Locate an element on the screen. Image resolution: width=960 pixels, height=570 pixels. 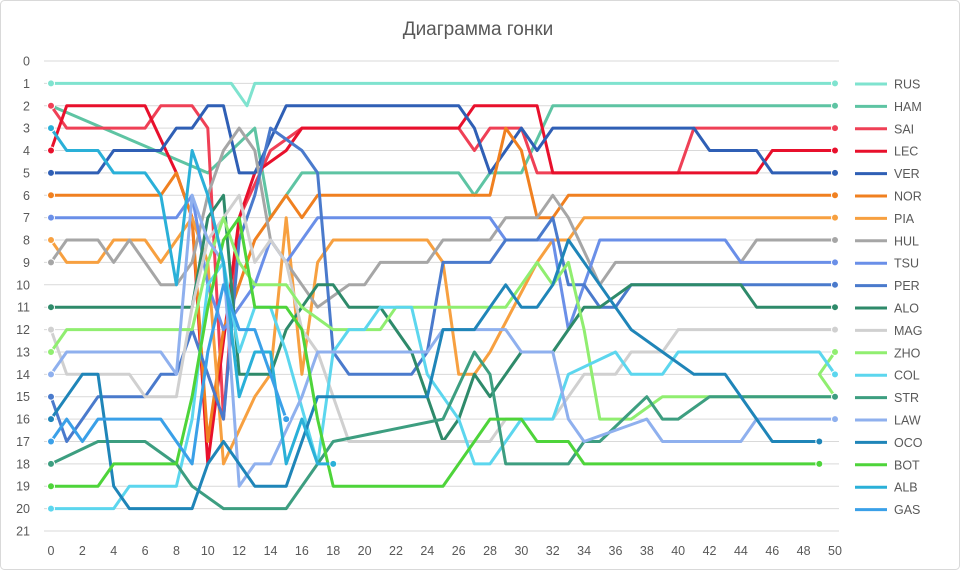
legend-label: HUL is located at coordinates (906, 241).